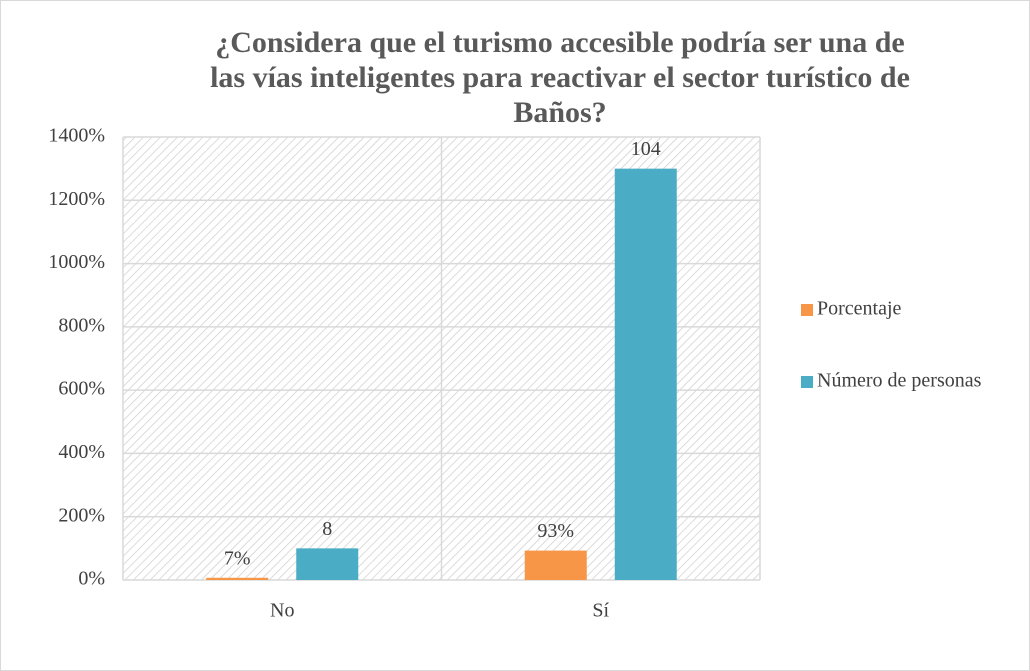 The image size is (1030, 671). I want to click on y-tick-label: 1000%, so click(76, 262).